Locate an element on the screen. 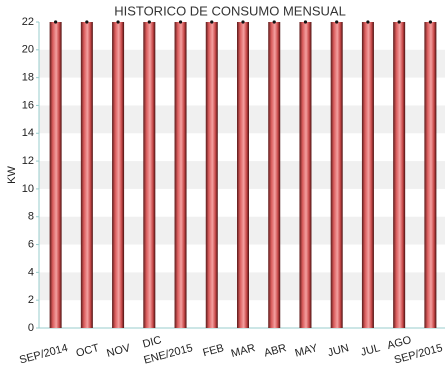 This screenshot has width=448, height=374. y-tick-label: 16 is located at coordinates (28, 105).